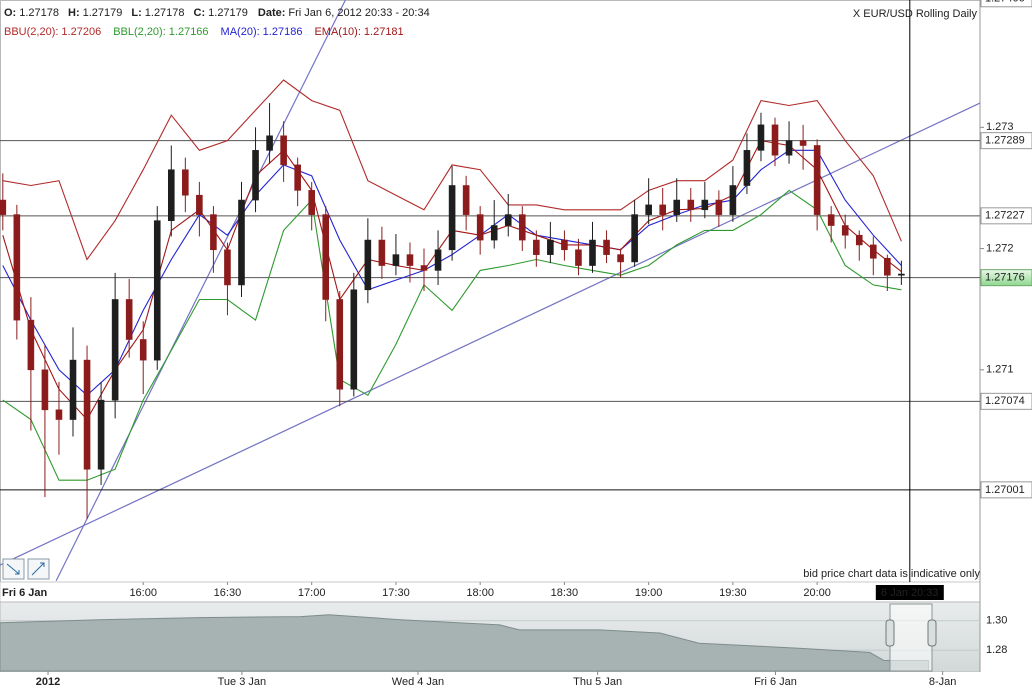 The image size is (1032, 692). Describe the element at coordinates (74, 13) in the screenshot. I see `ohlc-header-part: H:` at that location.